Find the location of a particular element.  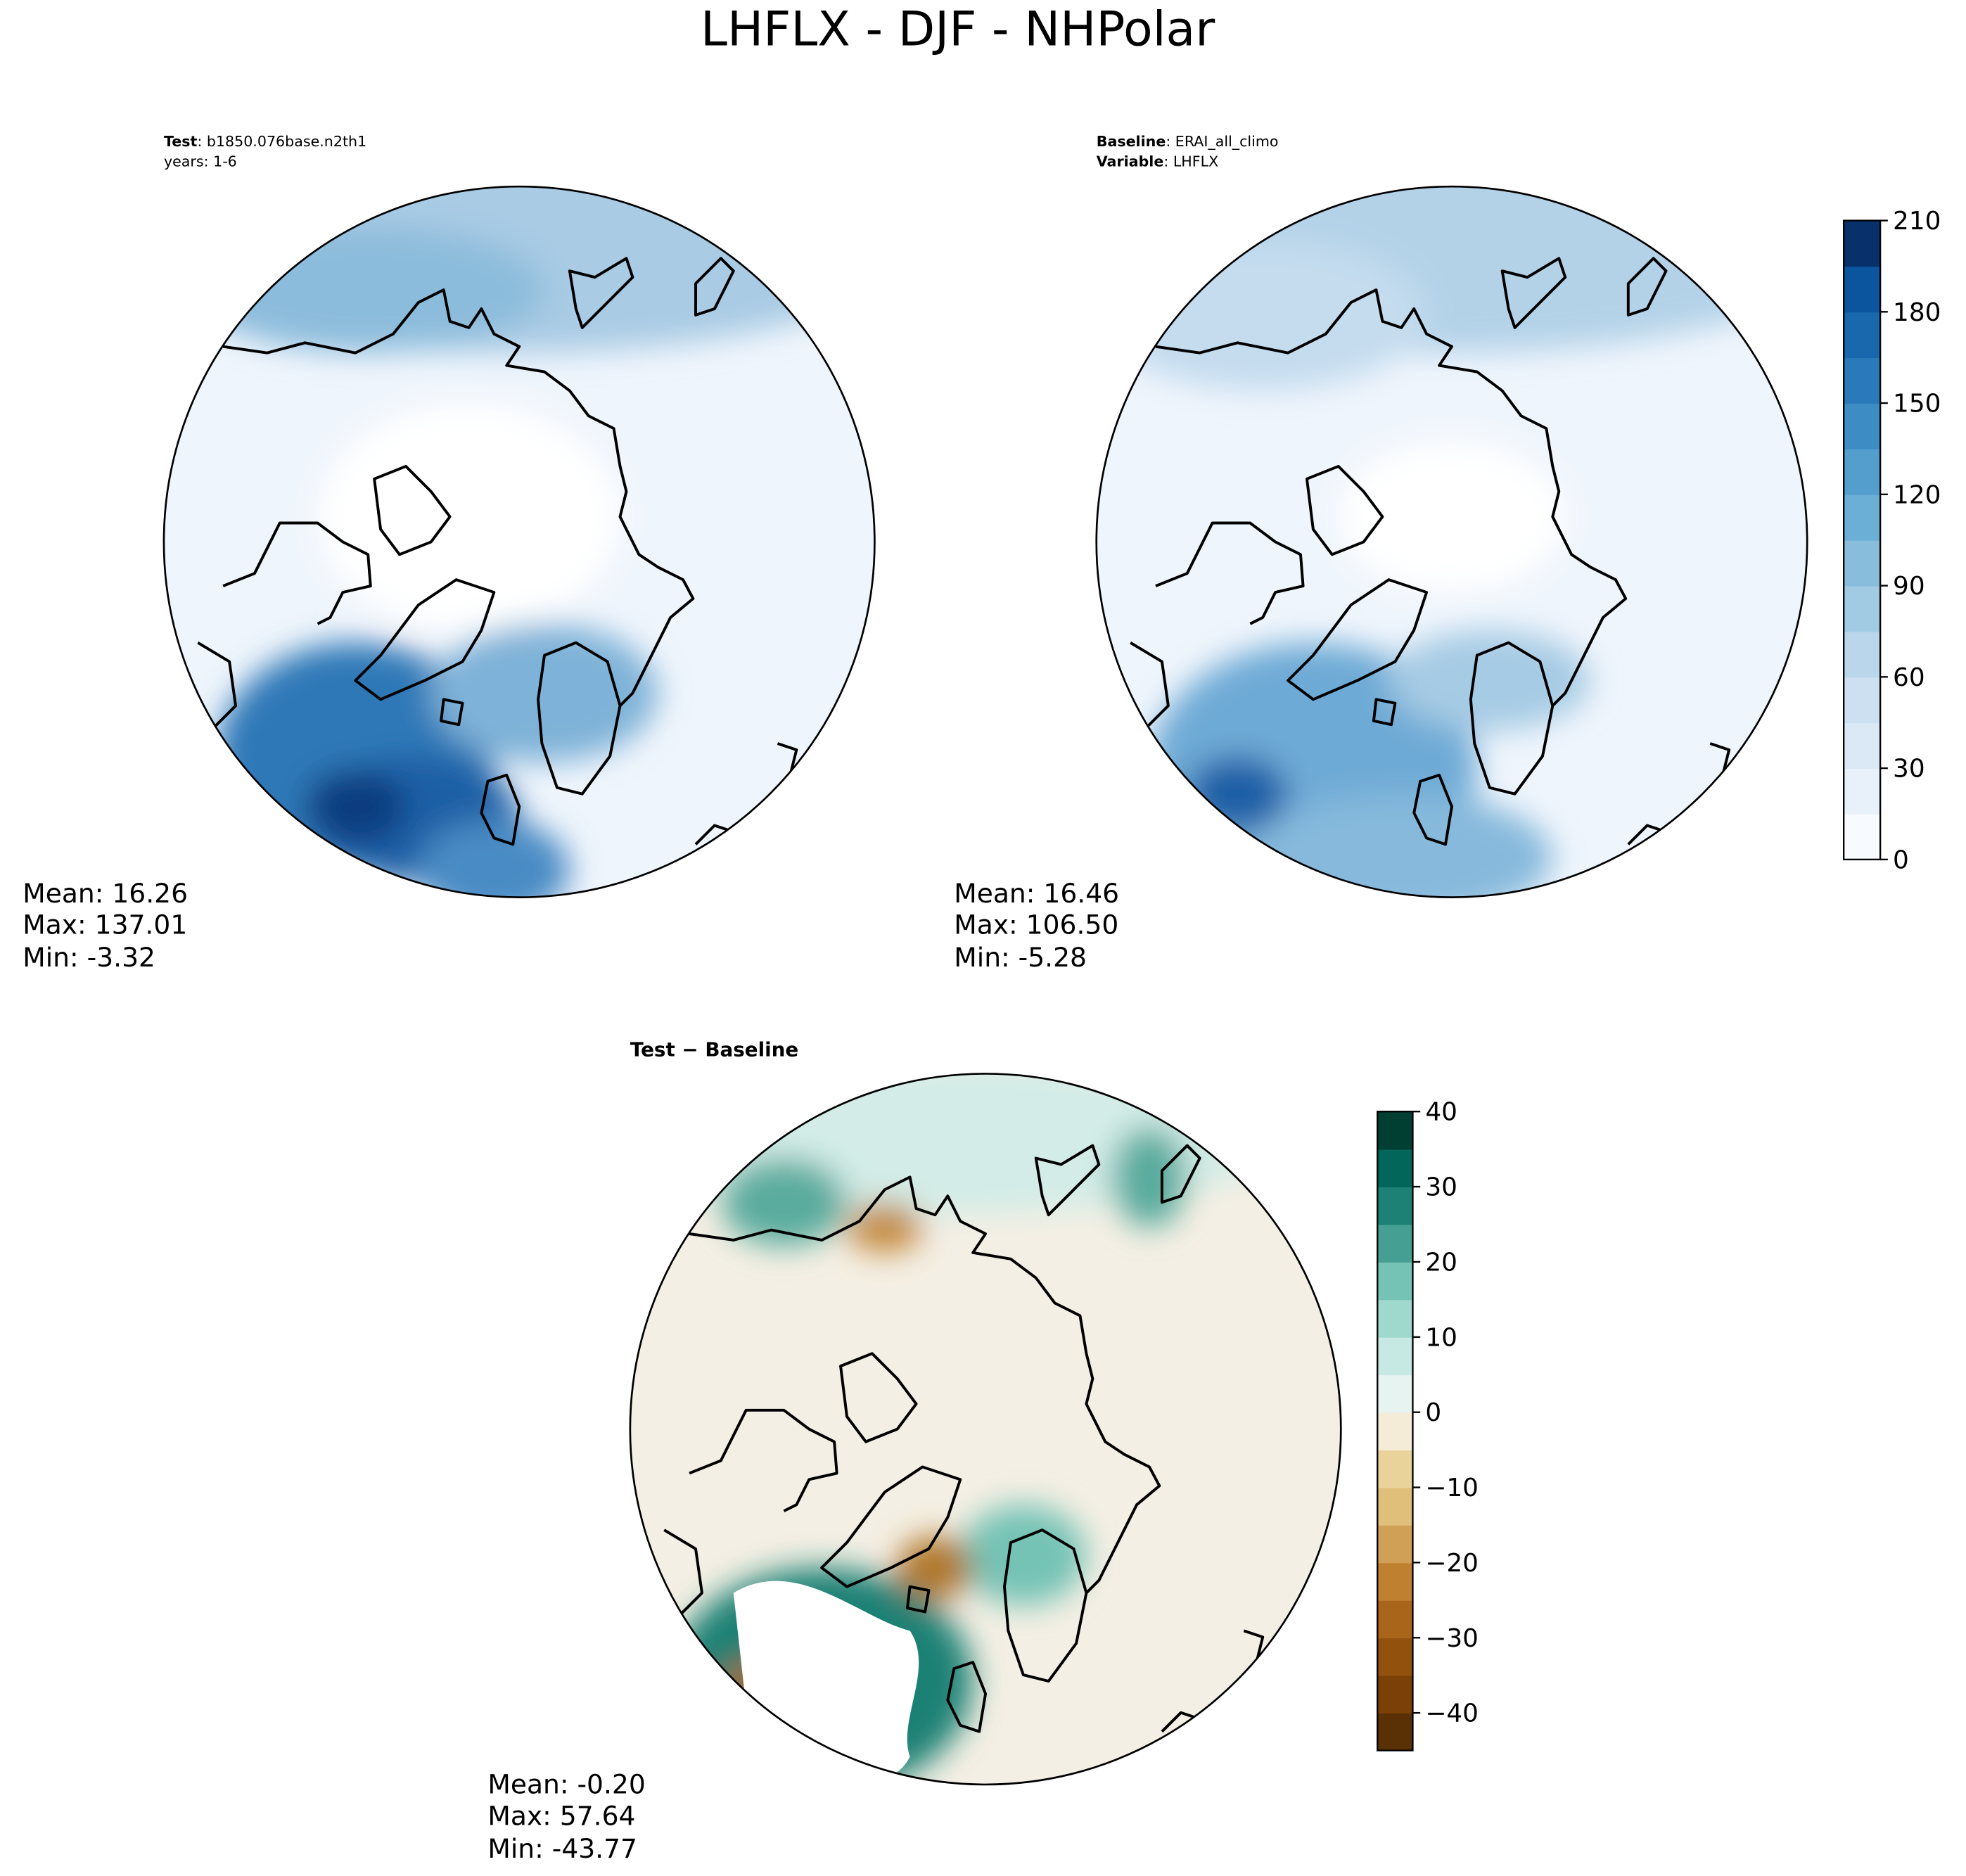

colorbar-tick-label: −10 is located at coordinates (1452, 1488).